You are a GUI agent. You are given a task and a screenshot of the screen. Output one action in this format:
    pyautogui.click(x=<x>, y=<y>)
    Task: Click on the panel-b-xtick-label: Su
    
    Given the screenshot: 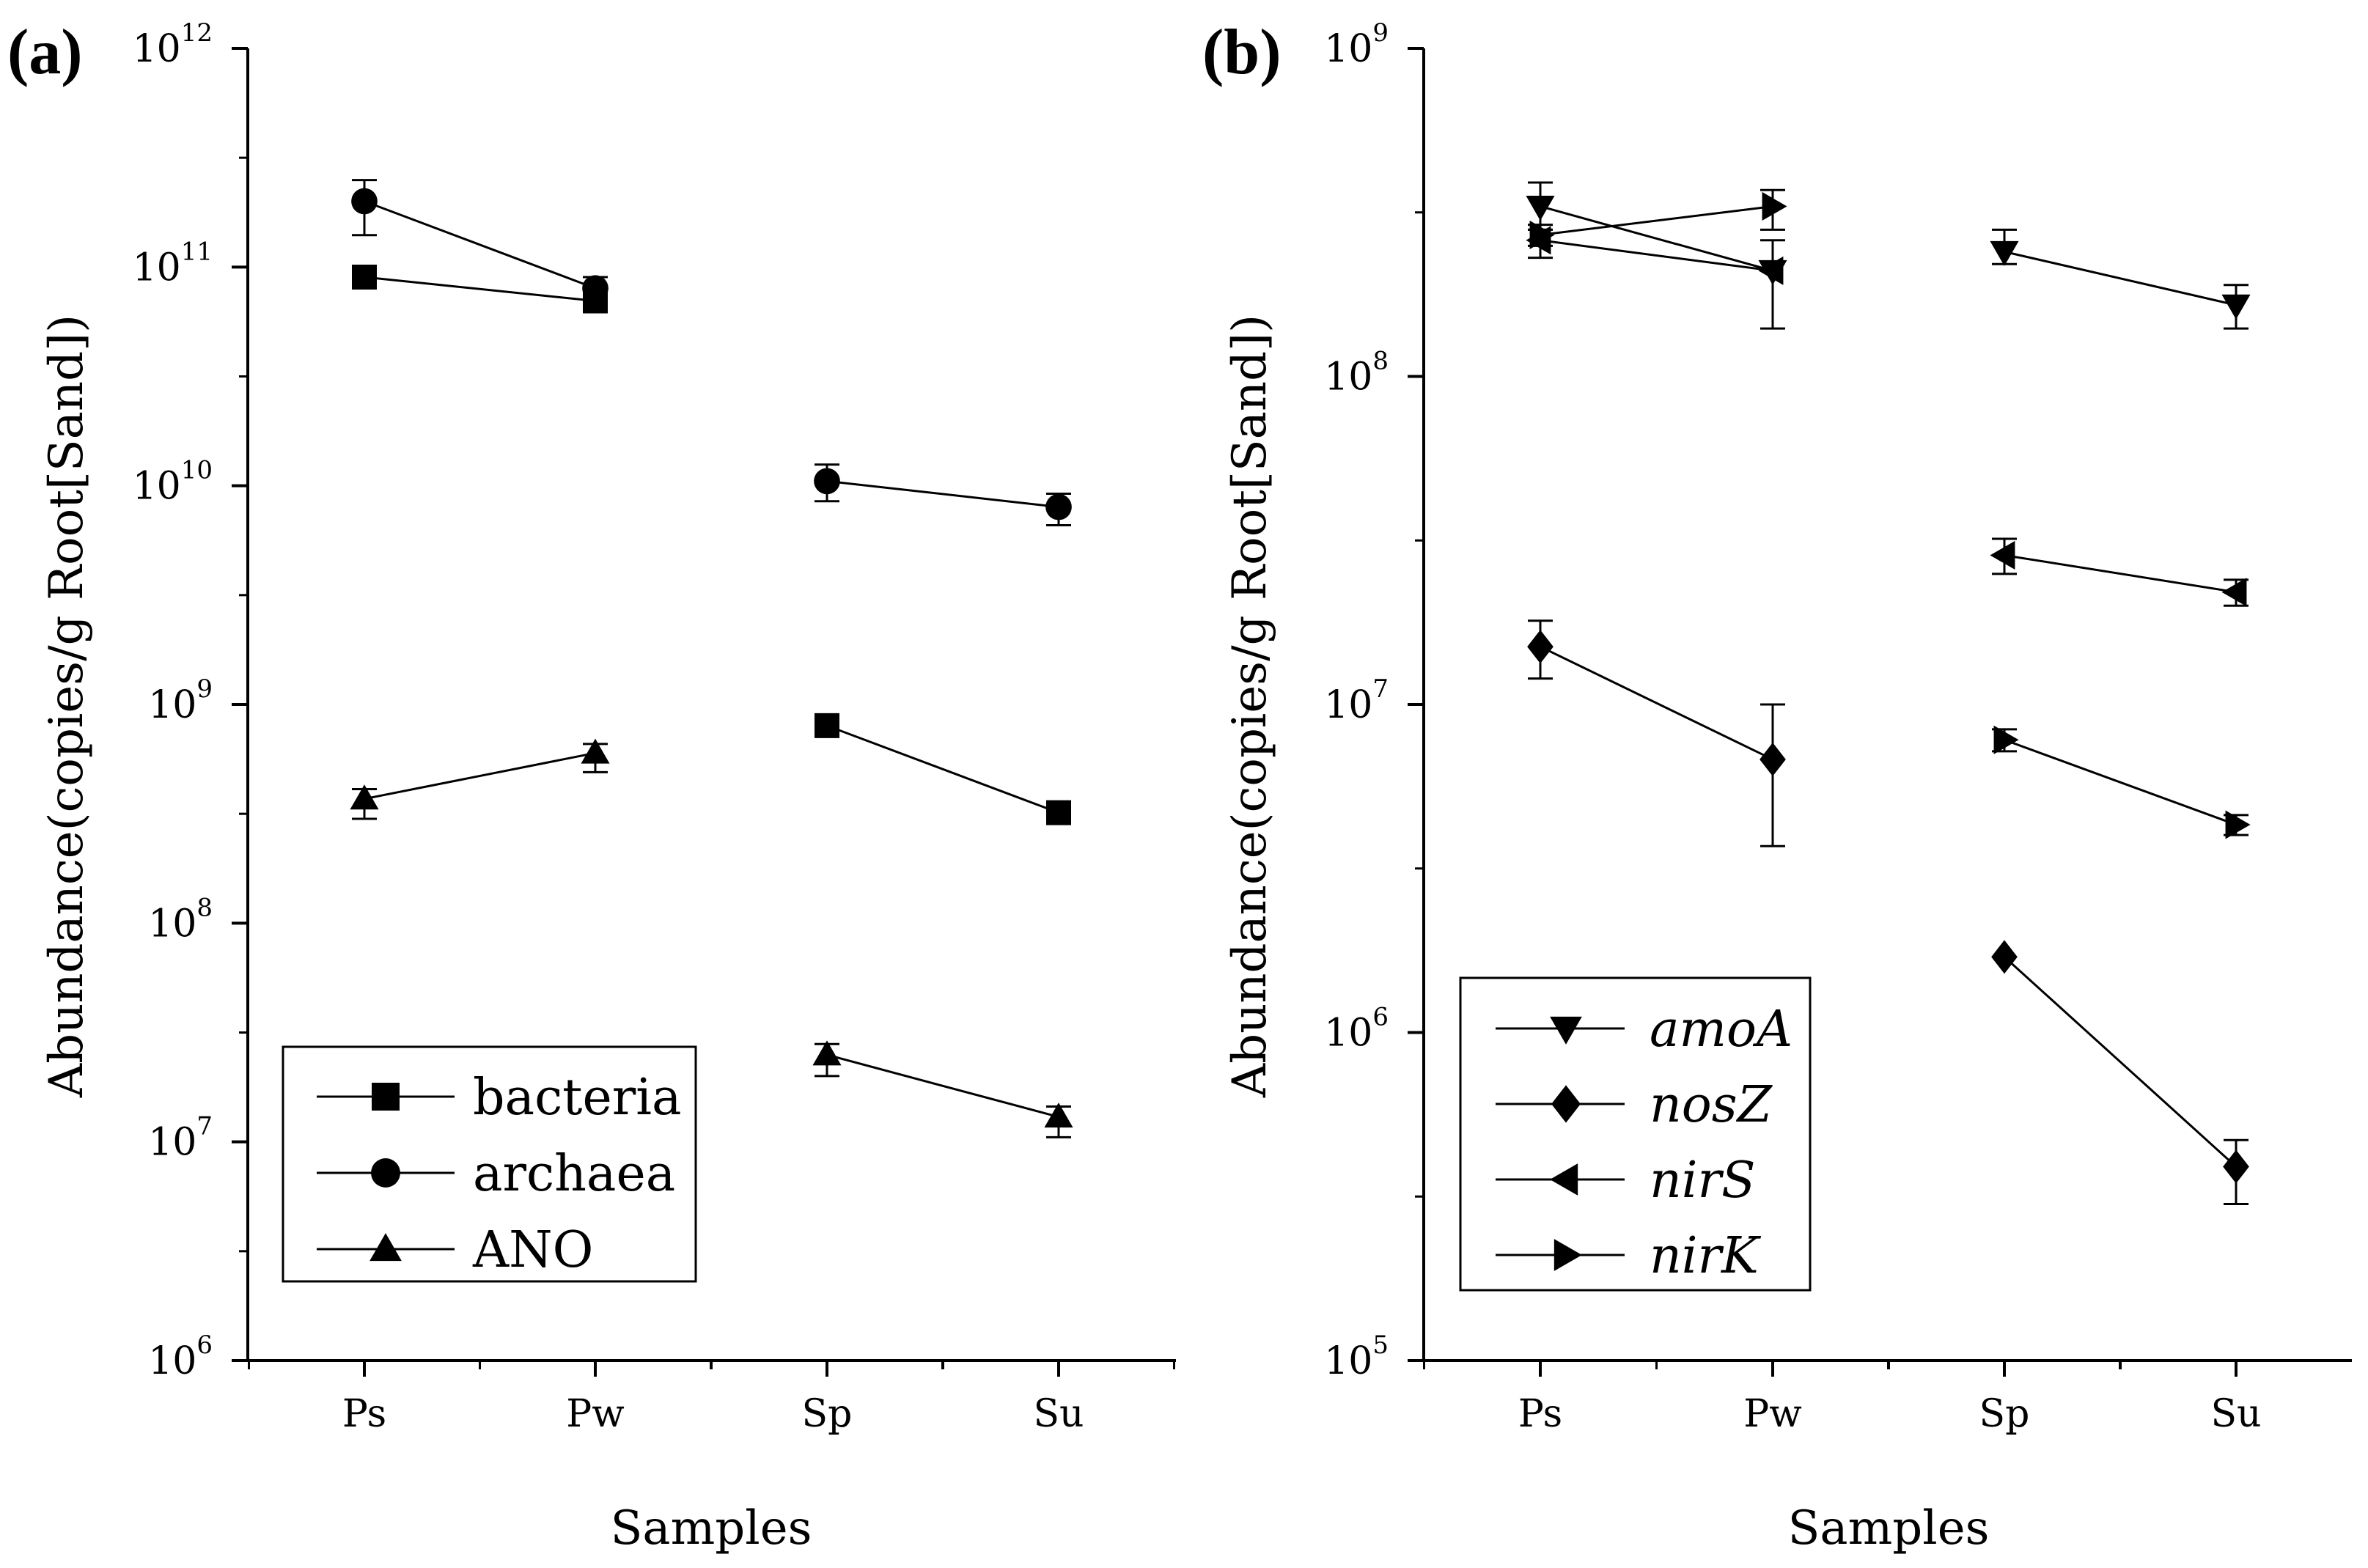 What is the action you would take?
    pyautogui.click(x=2235, y=1414)
    